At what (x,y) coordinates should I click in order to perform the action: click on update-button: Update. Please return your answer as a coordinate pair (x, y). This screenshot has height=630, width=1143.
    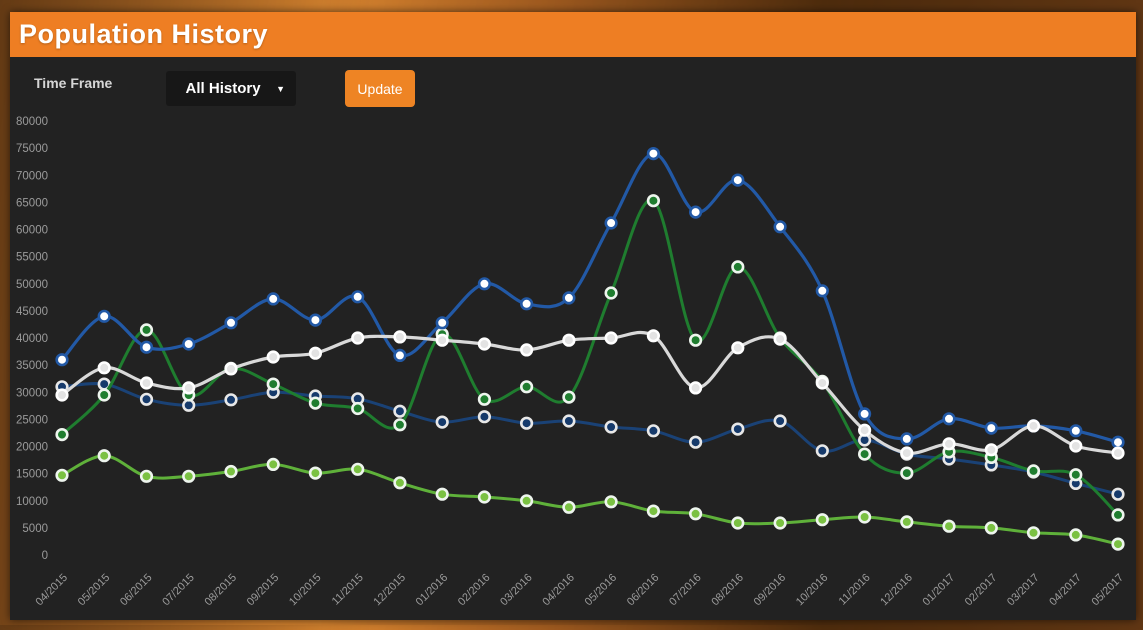
    Looking at the image, I should click on (380, 88).